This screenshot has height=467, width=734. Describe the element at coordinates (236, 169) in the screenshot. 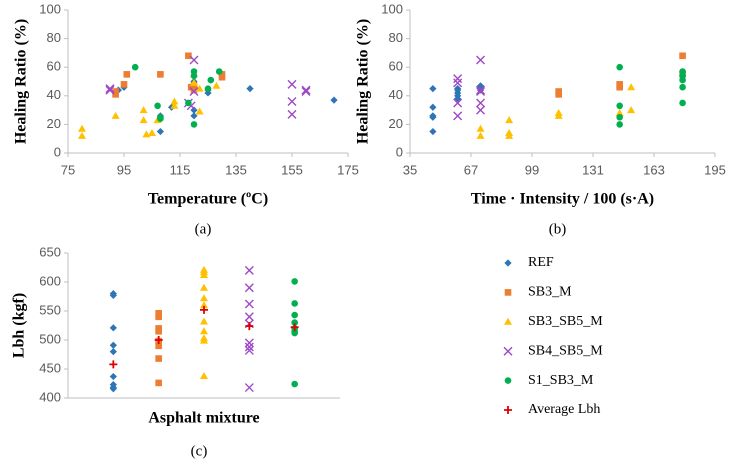

I see `x-tick-label: 135` at that location.